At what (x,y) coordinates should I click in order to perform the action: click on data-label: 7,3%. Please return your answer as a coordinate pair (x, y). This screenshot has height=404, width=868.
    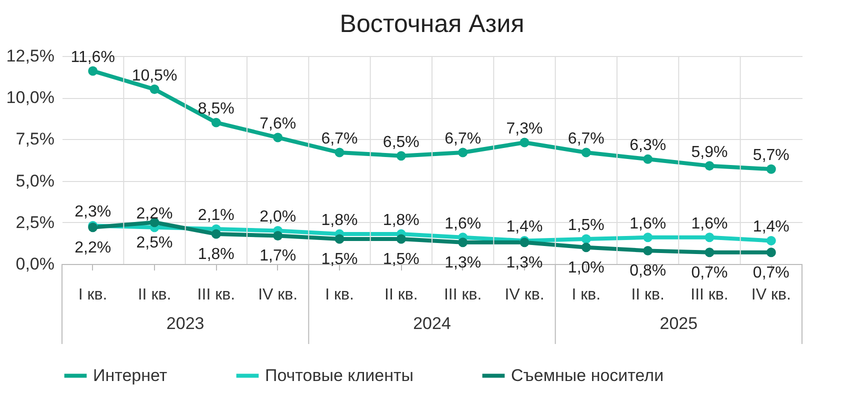
    Looking at the image, I should click on (524, 129).